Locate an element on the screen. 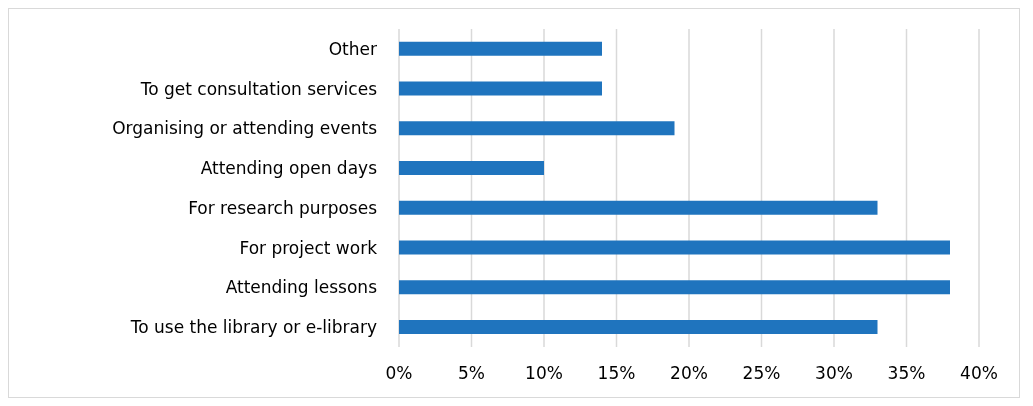 The height and width of the screenshot is (406, 1033). y-tick-label: Attending lessons is located at coordinates (301, 287).